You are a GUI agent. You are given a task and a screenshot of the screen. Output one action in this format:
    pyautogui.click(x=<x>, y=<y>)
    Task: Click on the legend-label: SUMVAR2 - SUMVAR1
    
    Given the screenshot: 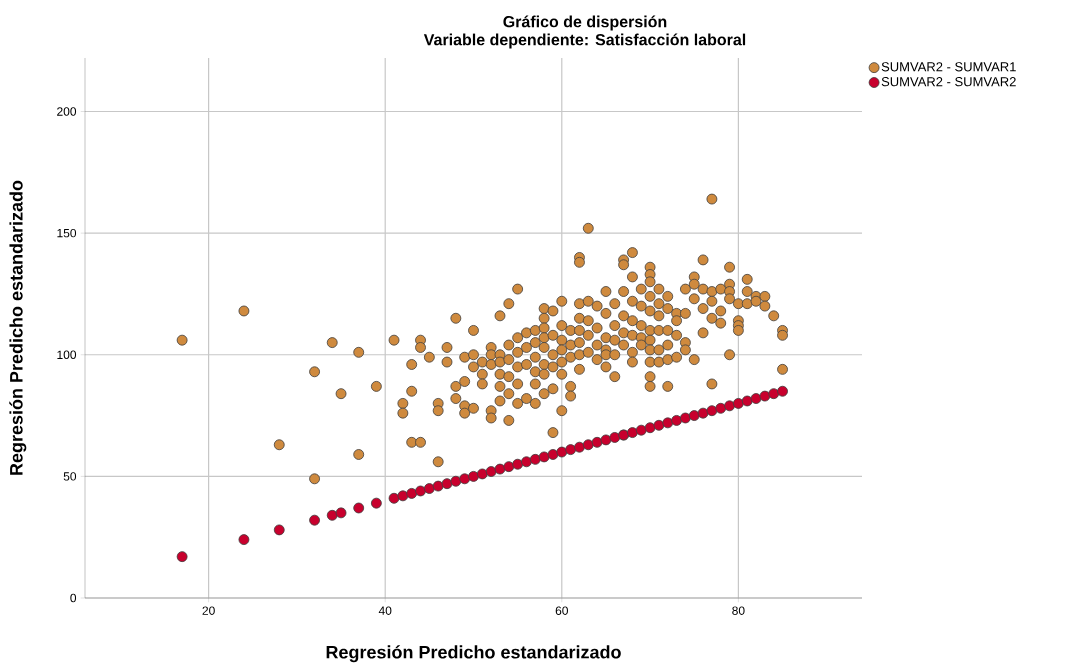 What is the action you would take?
    pyautogui.click(x=948, y=67)
    